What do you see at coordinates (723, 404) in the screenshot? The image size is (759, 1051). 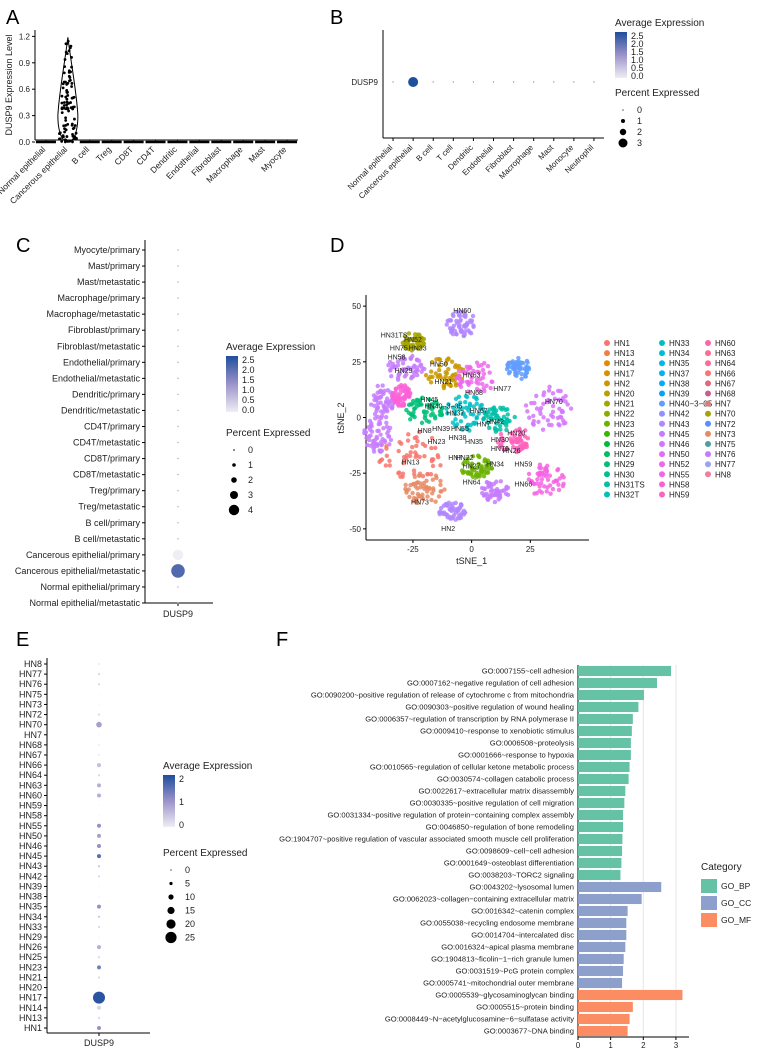 I see `d-legend-label: HN7` at bounding box center [723, 404].